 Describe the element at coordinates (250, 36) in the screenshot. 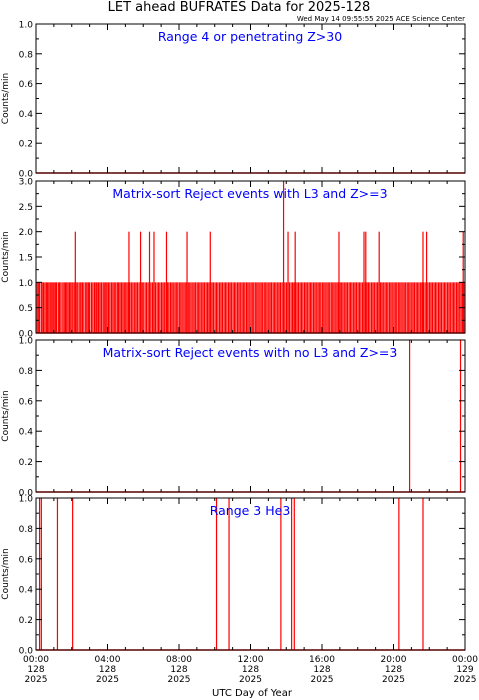

I see `panel-1-title: Range 4 or penetrating Z>30` at that location.